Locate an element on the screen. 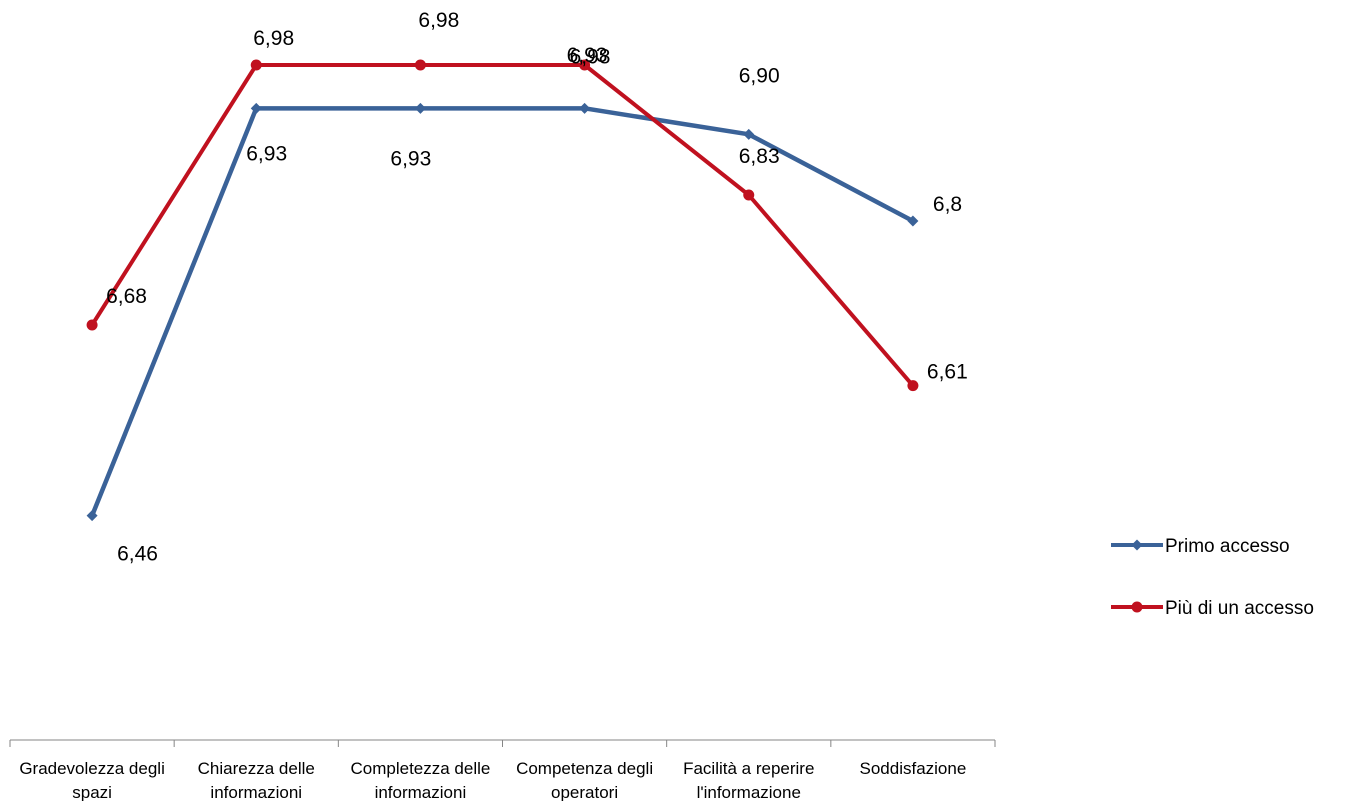 This screenshot has width=1351, height=801. x-tick-label: Chiarezza delle informazioni is located at coordinates (256, 780).